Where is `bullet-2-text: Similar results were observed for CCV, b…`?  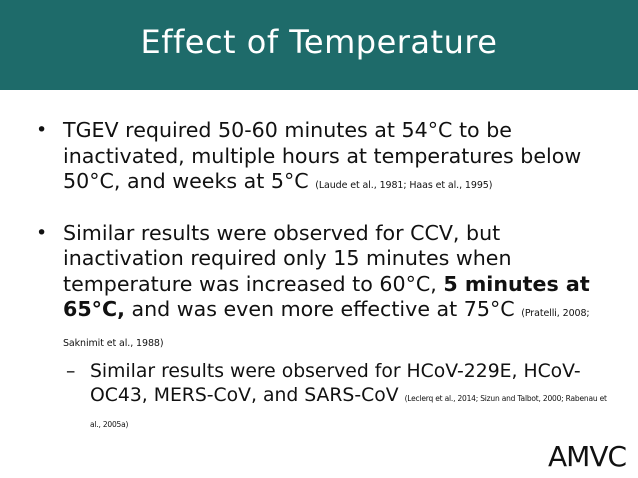 bullet-2-text: Similar results were observed for CCV, b… is located at coordinates (287, 258).